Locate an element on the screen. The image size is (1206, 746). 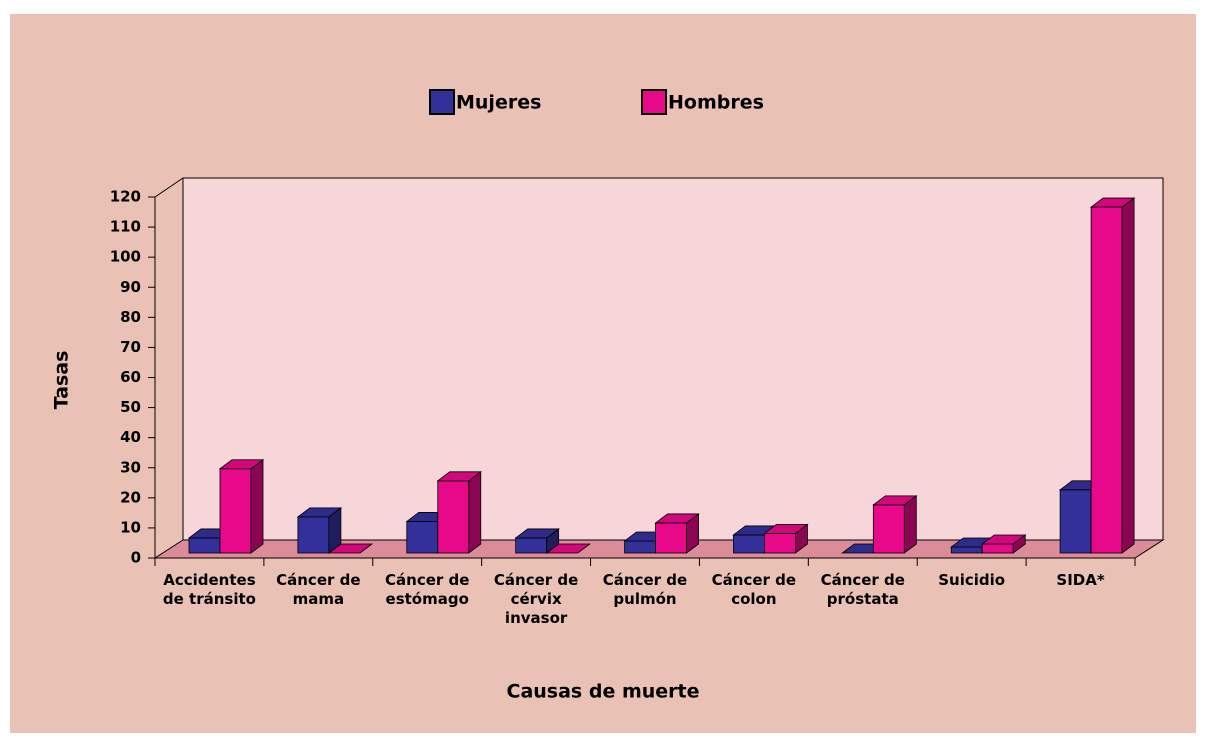
x-tick-label: Cáncer de mama is located at coordinates (318, 589).